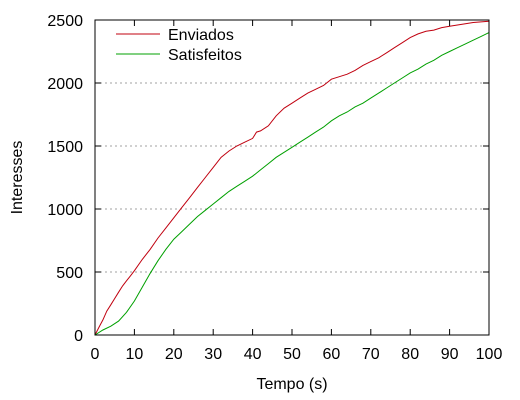  What do you see at coordinates (65, 21) in the screenshot?
I see `y-tick-label: 2500` at bounding box center [65, 21].